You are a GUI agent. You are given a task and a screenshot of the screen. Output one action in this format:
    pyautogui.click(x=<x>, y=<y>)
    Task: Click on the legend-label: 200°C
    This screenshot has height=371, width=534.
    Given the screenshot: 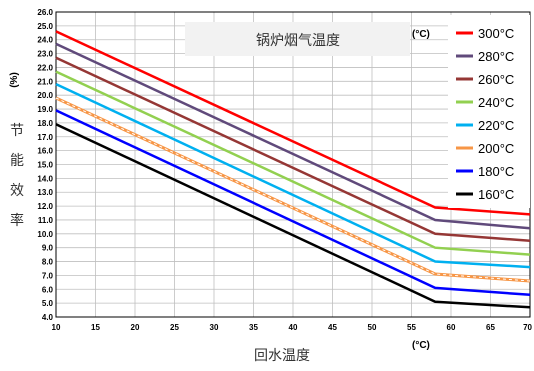 What is the action you would take?
    pyautogui.click(x=496, y=148)
    